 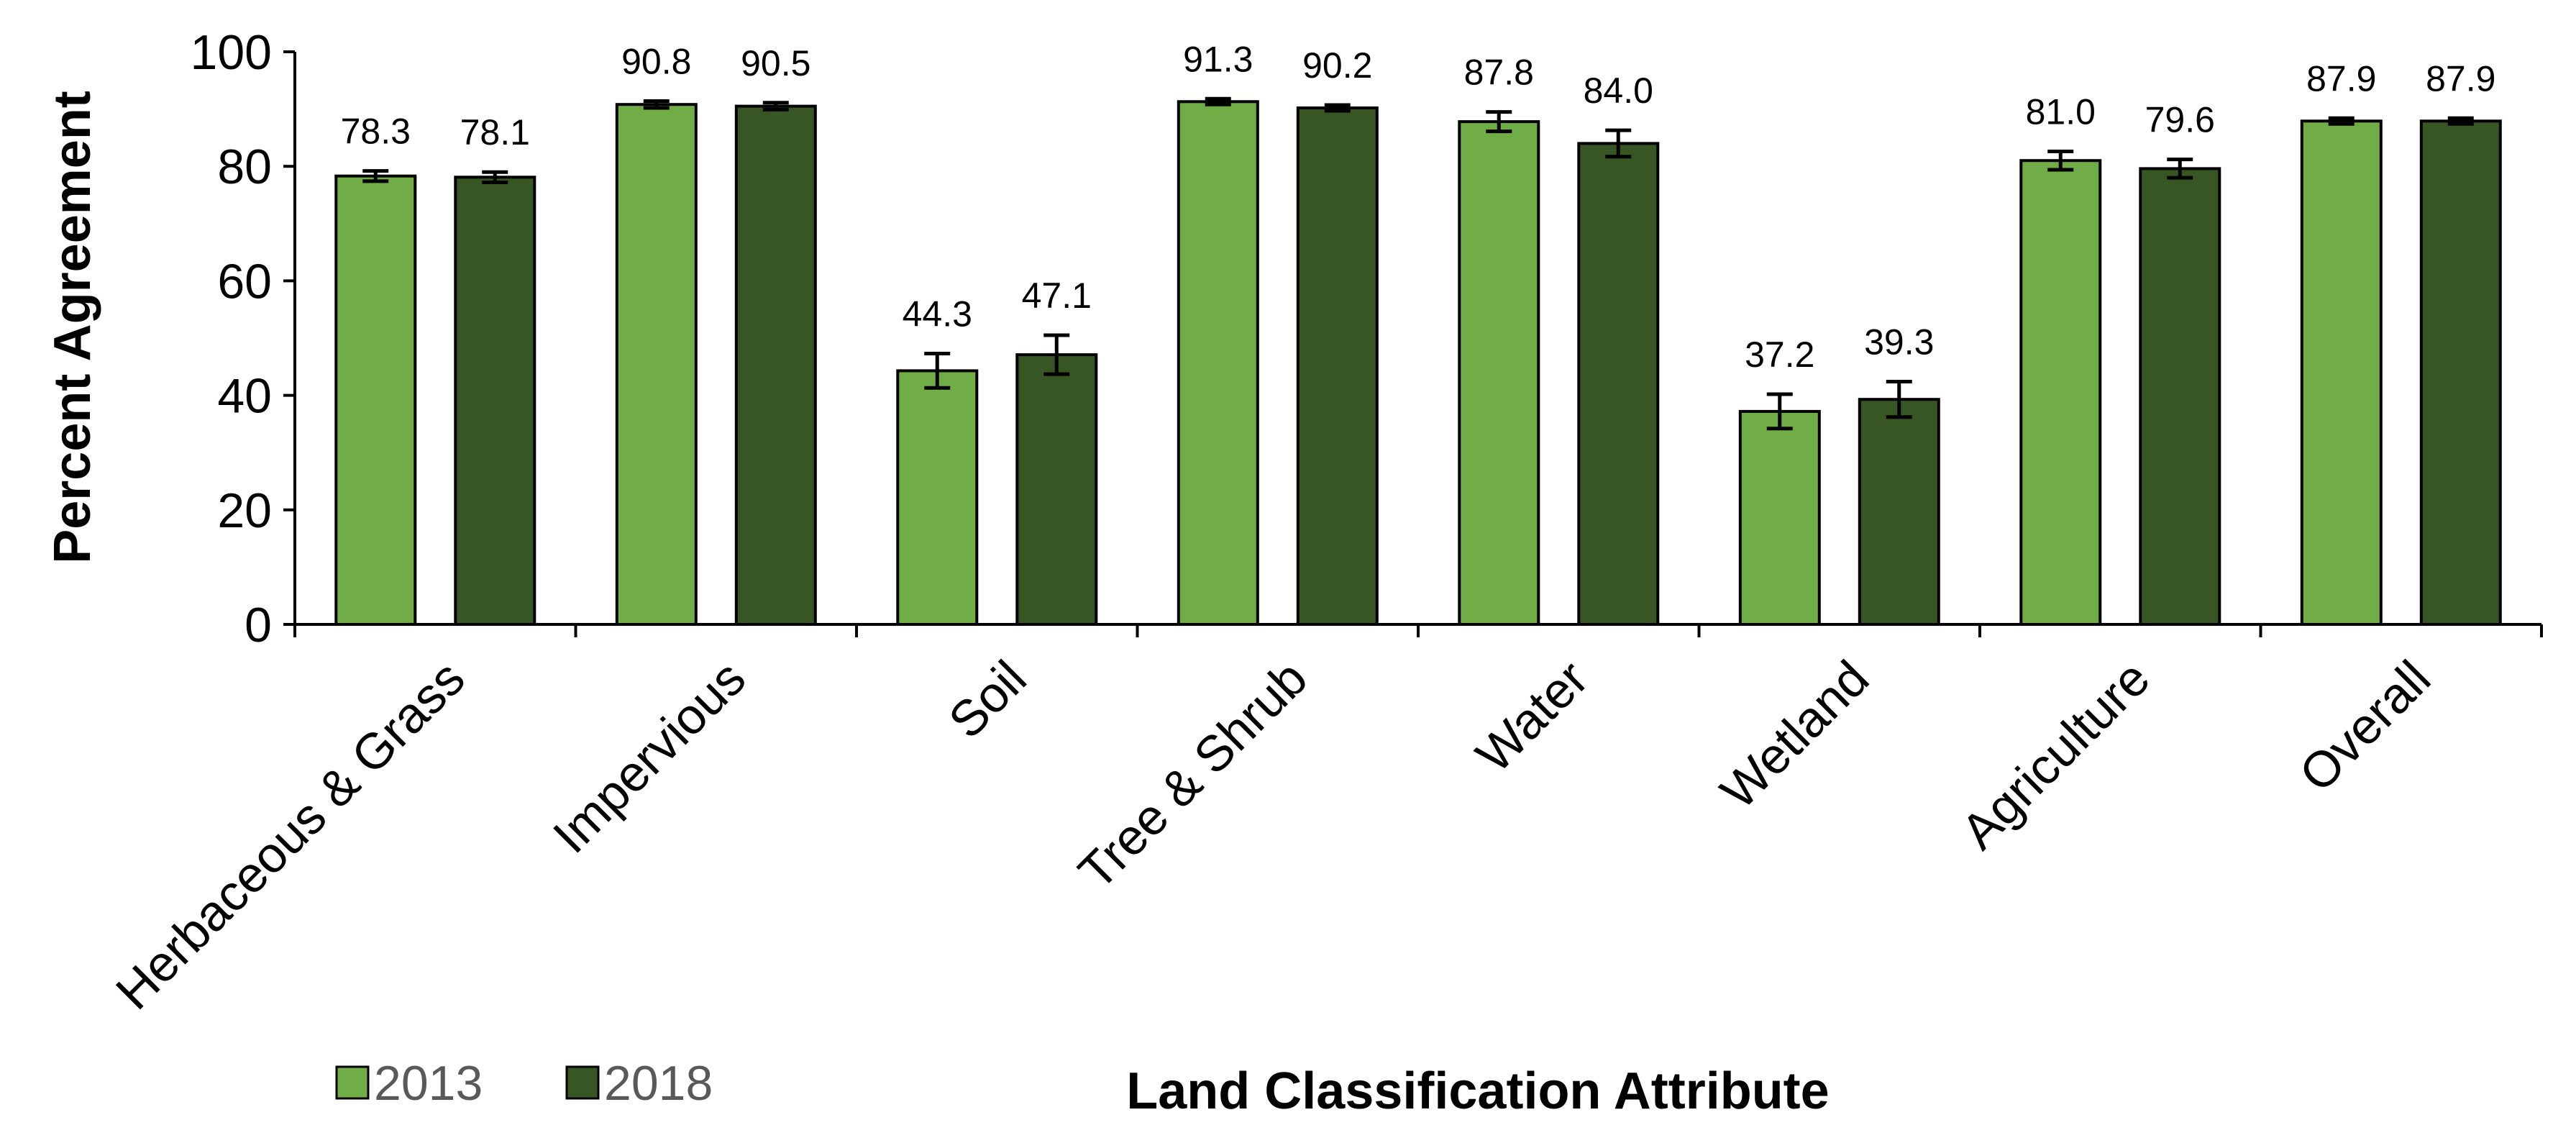 What do you see at coordinates (1532, 716) in the screenshot?
I see `category-label-water: Water` at bounding box center [1532, 716].